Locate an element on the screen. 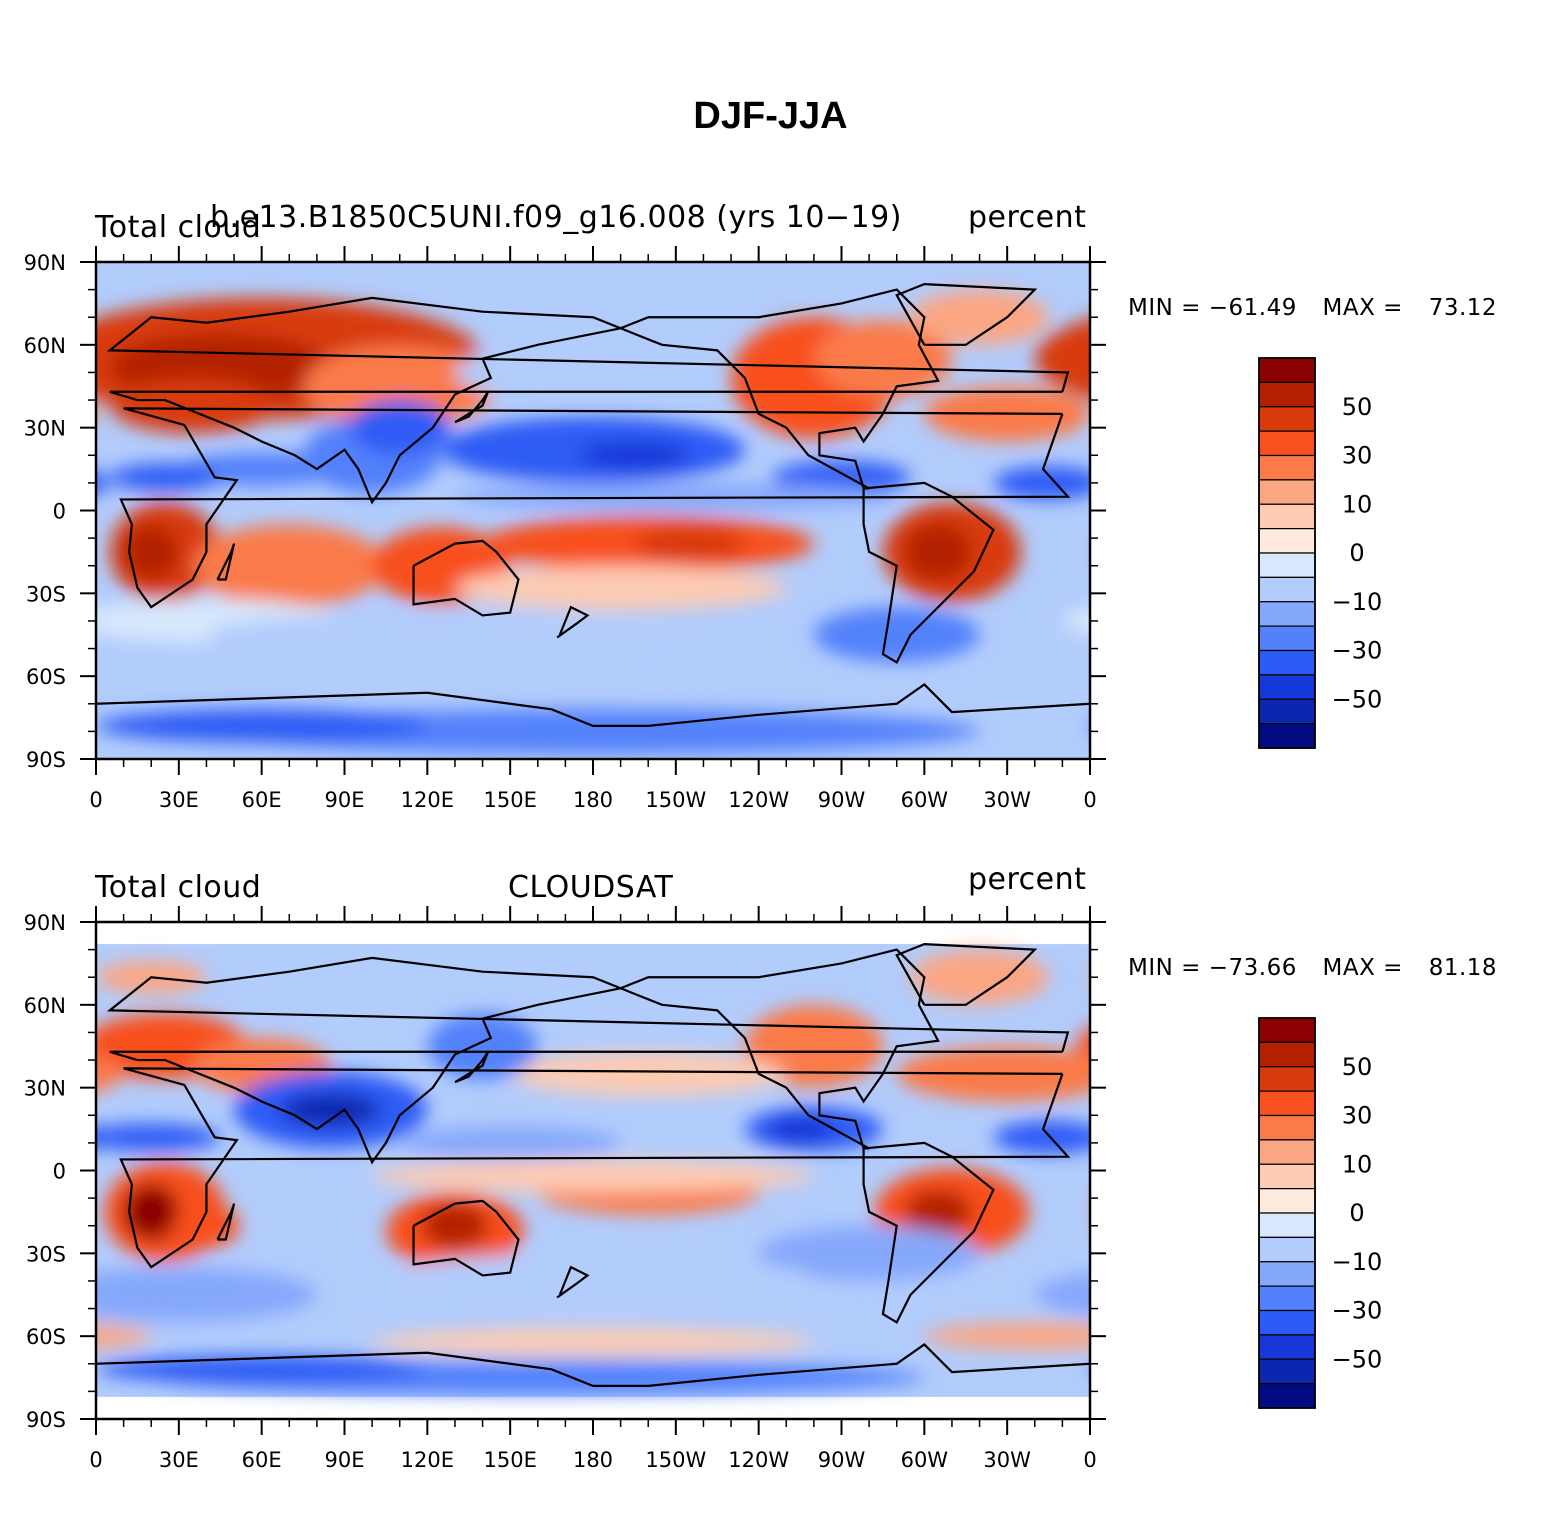  min-value: −73.66 is located at coordinates (1252, 968).